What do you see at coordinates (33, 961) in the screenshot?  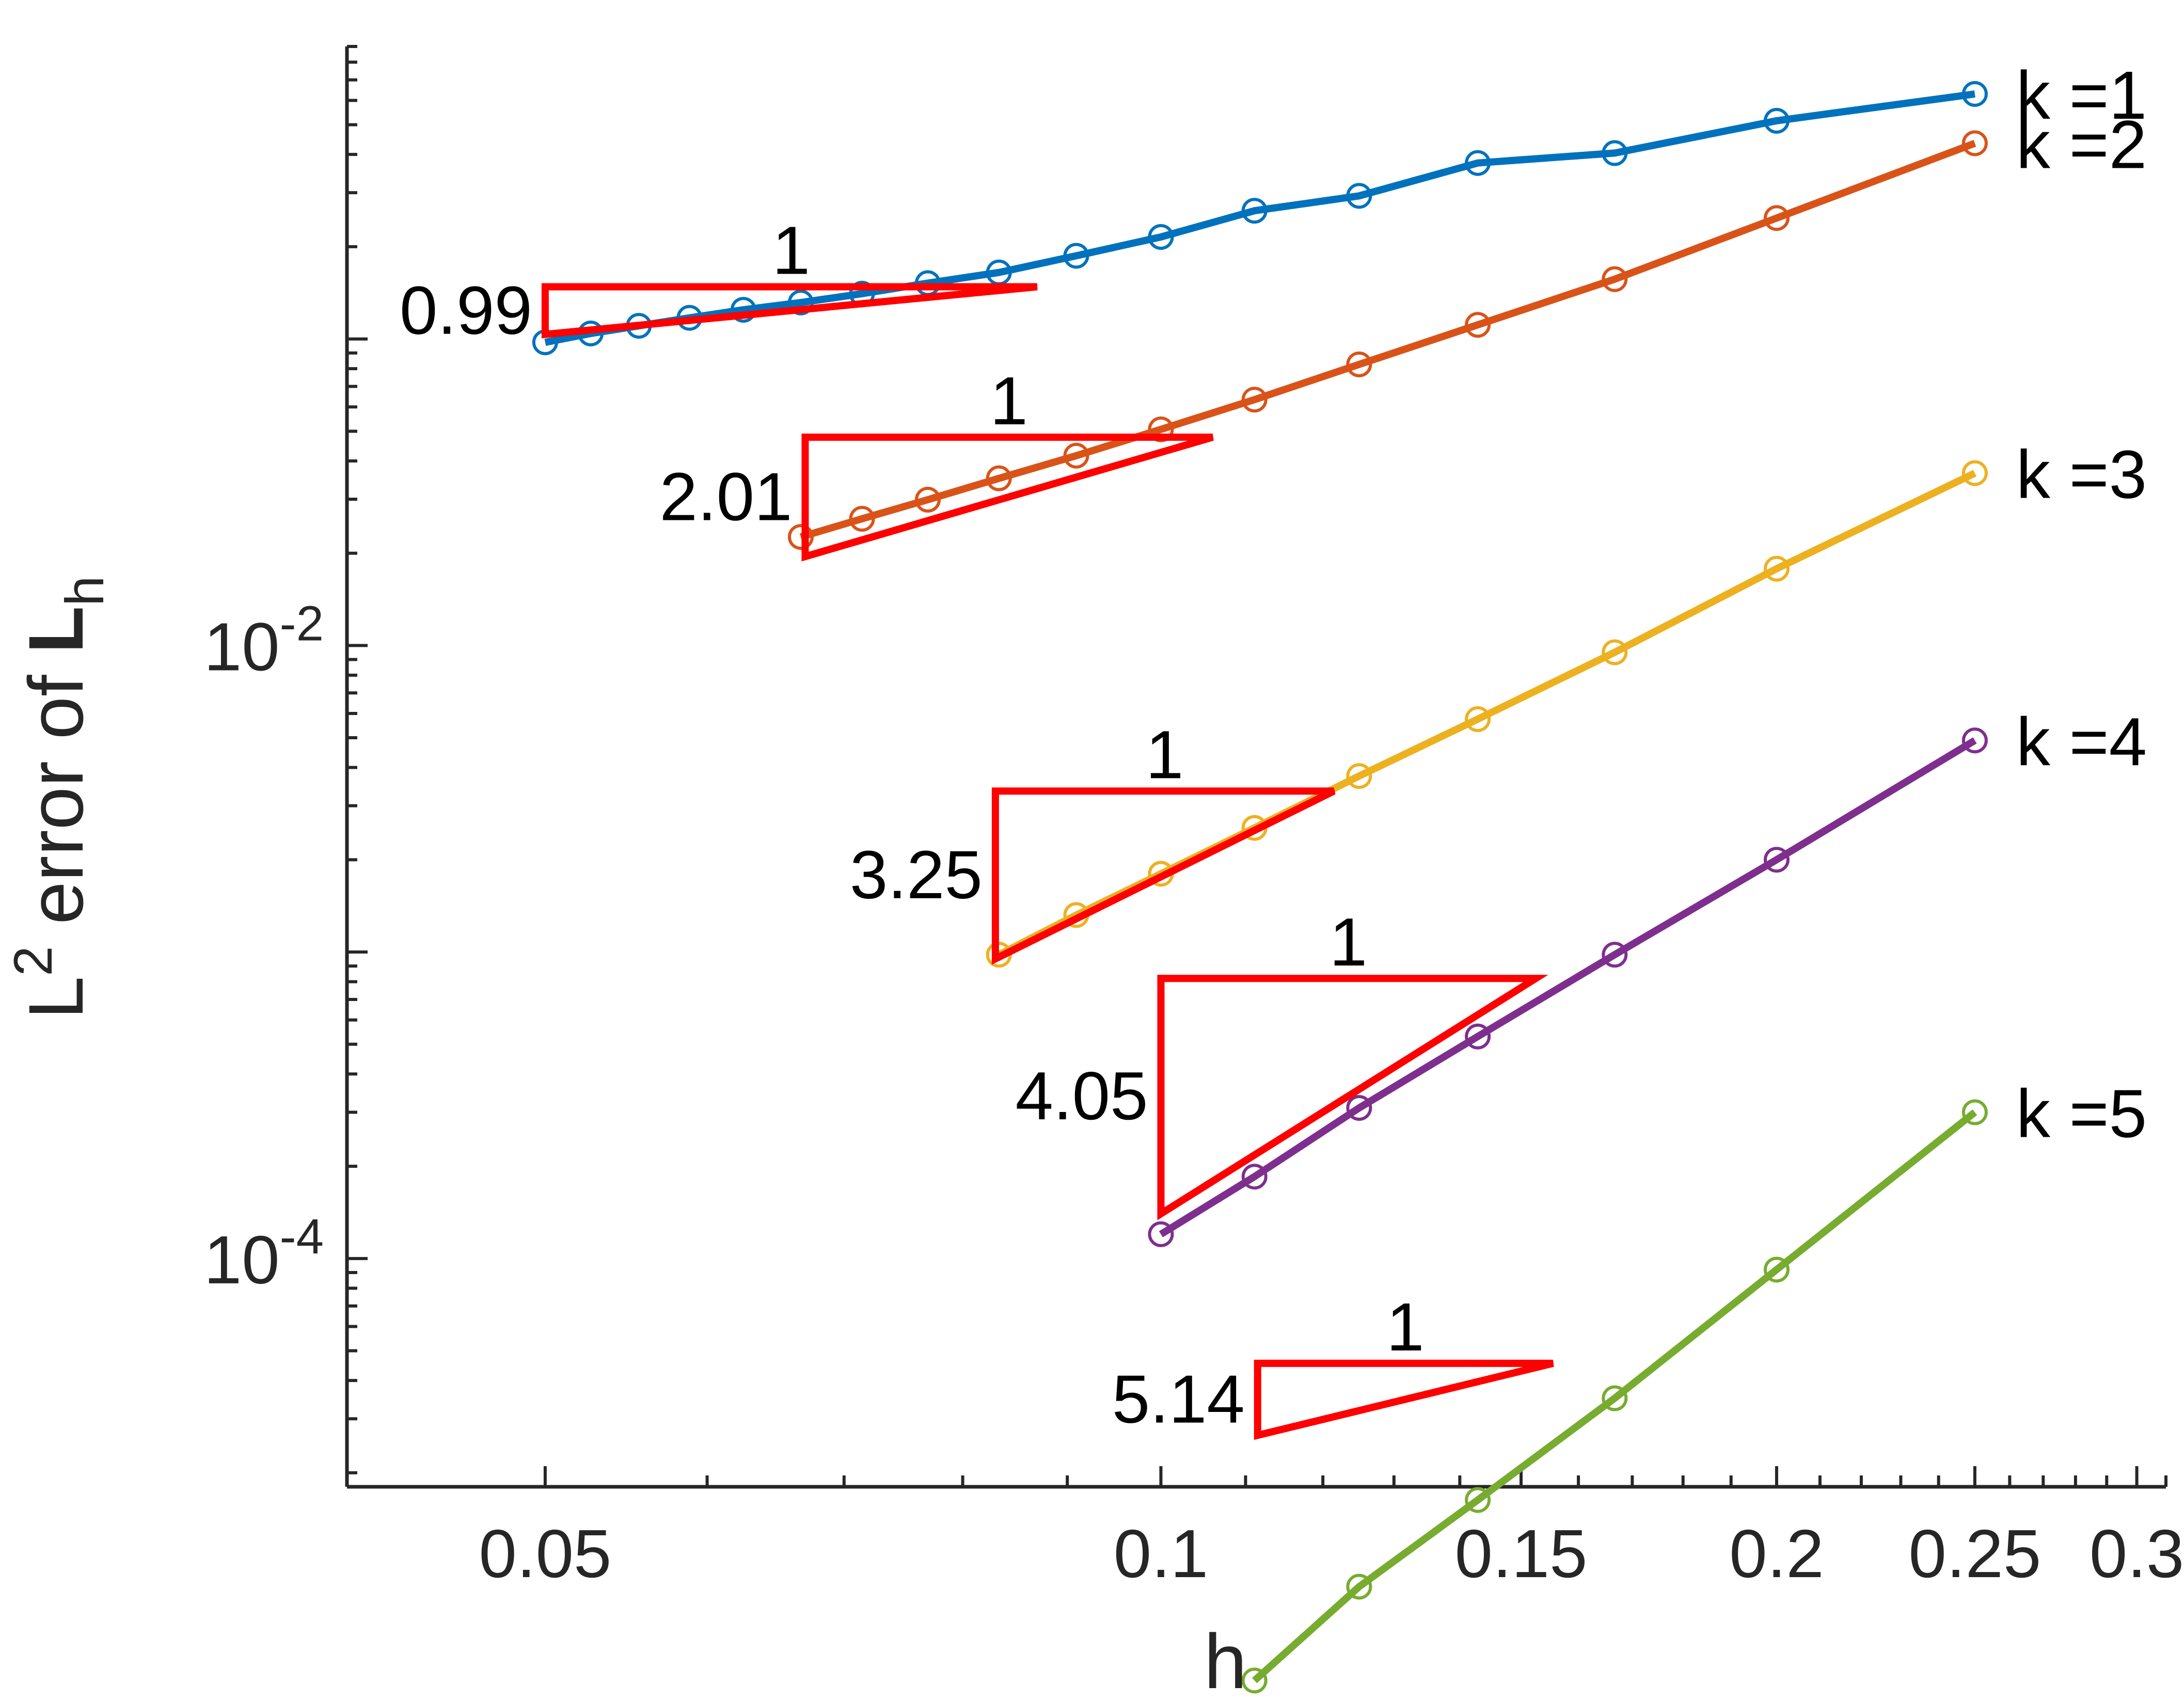 I see `y-label-superscript: 2` at bounding box center [33, 961].